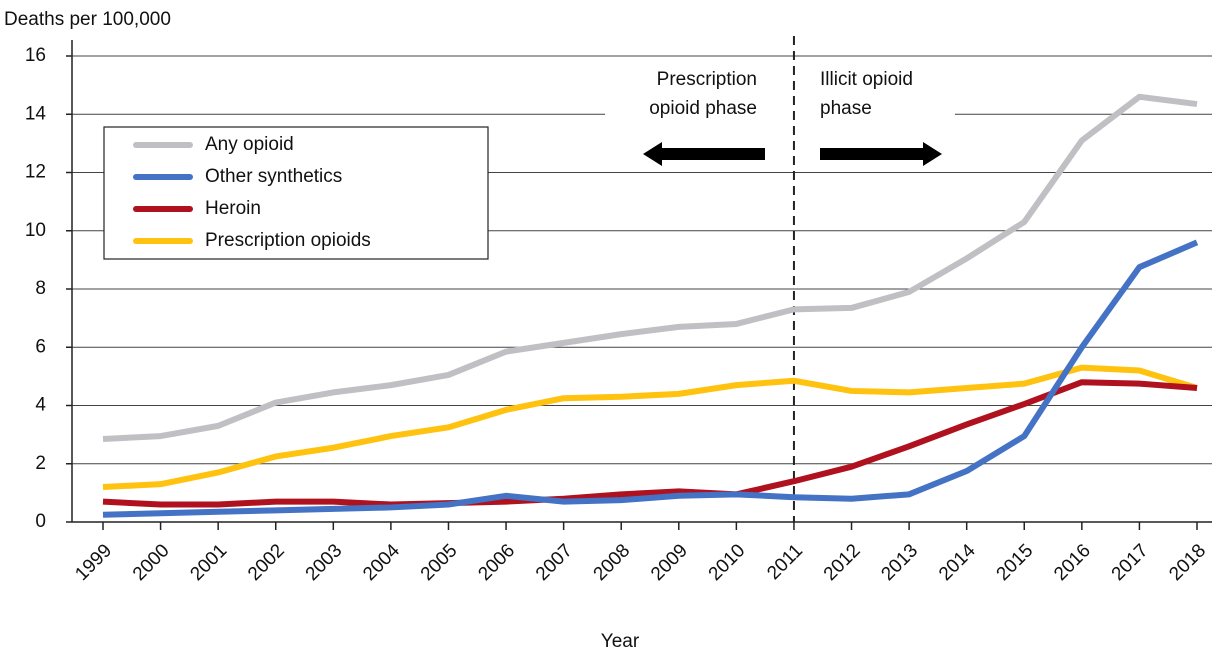  I want to click on x-tick-label: 2003, so click(324, 562).